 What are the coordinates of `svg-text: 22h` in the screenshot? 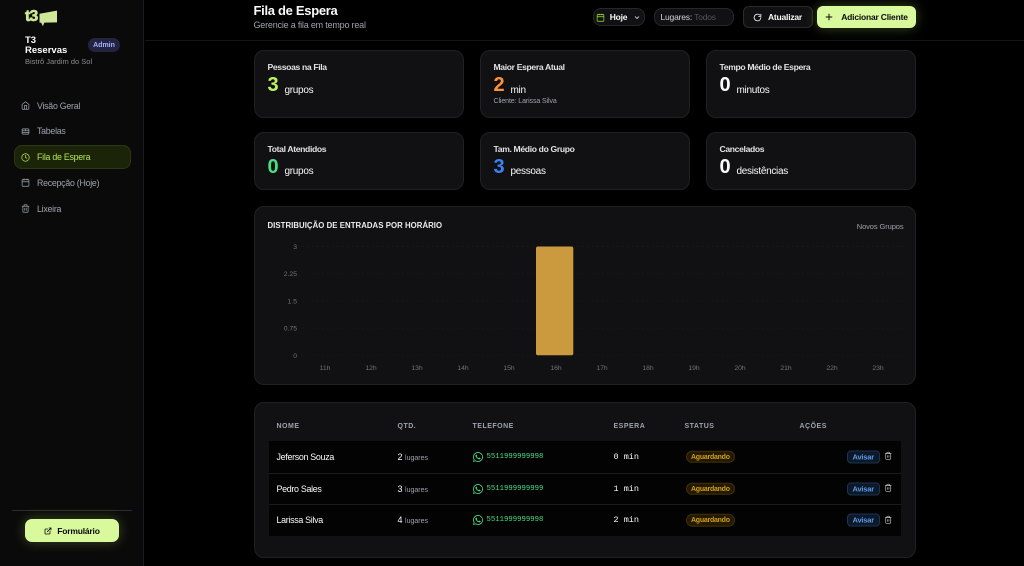 It's located at (832, 368).